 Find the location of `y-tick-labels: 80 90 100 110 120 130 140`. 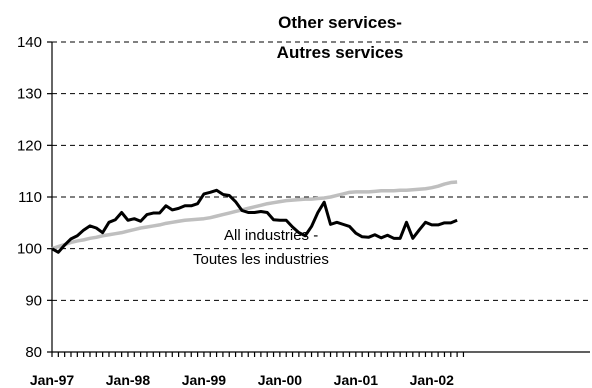

y-tick-labels: 80 90 100 110 120 130 140 is located at coordinates (29, 197).